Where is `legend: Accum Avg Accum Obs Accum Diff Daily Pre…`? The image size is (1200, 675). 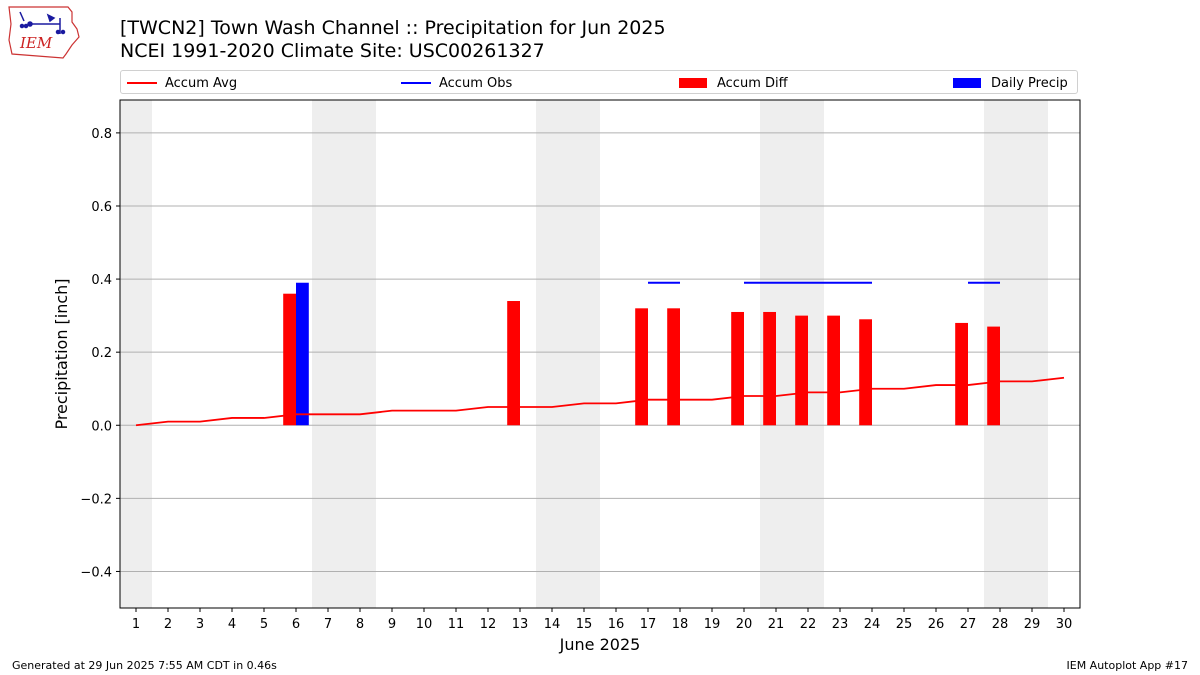 legend: Accum Avg Accum Obs Accum Diff Daily Pre… is located at coordinates (599, 82).